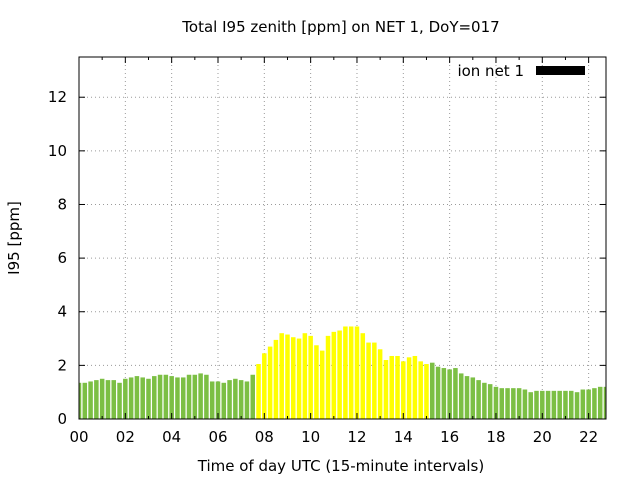  Describe the element at coordinates (560, 70) in the screenshot. I see `legend-swatch` at that location.